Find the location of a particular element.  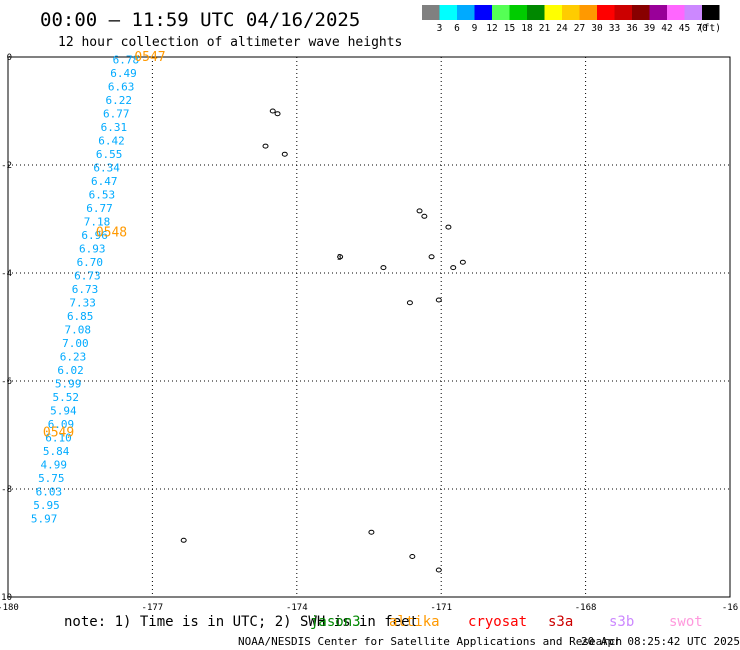

y-tick-label: 0 is located at coordinates (9, 58).